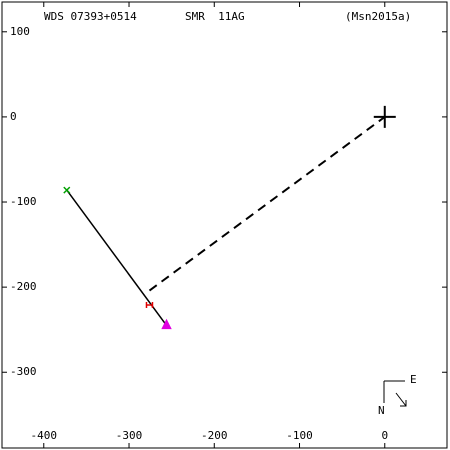  I want to click on compass: E N, so click(397, 395).